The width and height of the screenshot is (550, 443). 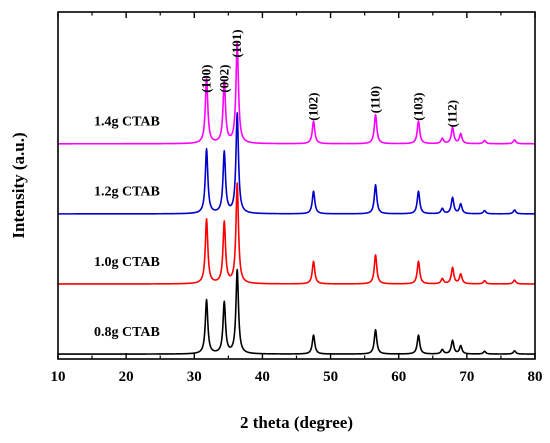 I want to click on peak-annotation-3: (102), so click(x=313, y=107).